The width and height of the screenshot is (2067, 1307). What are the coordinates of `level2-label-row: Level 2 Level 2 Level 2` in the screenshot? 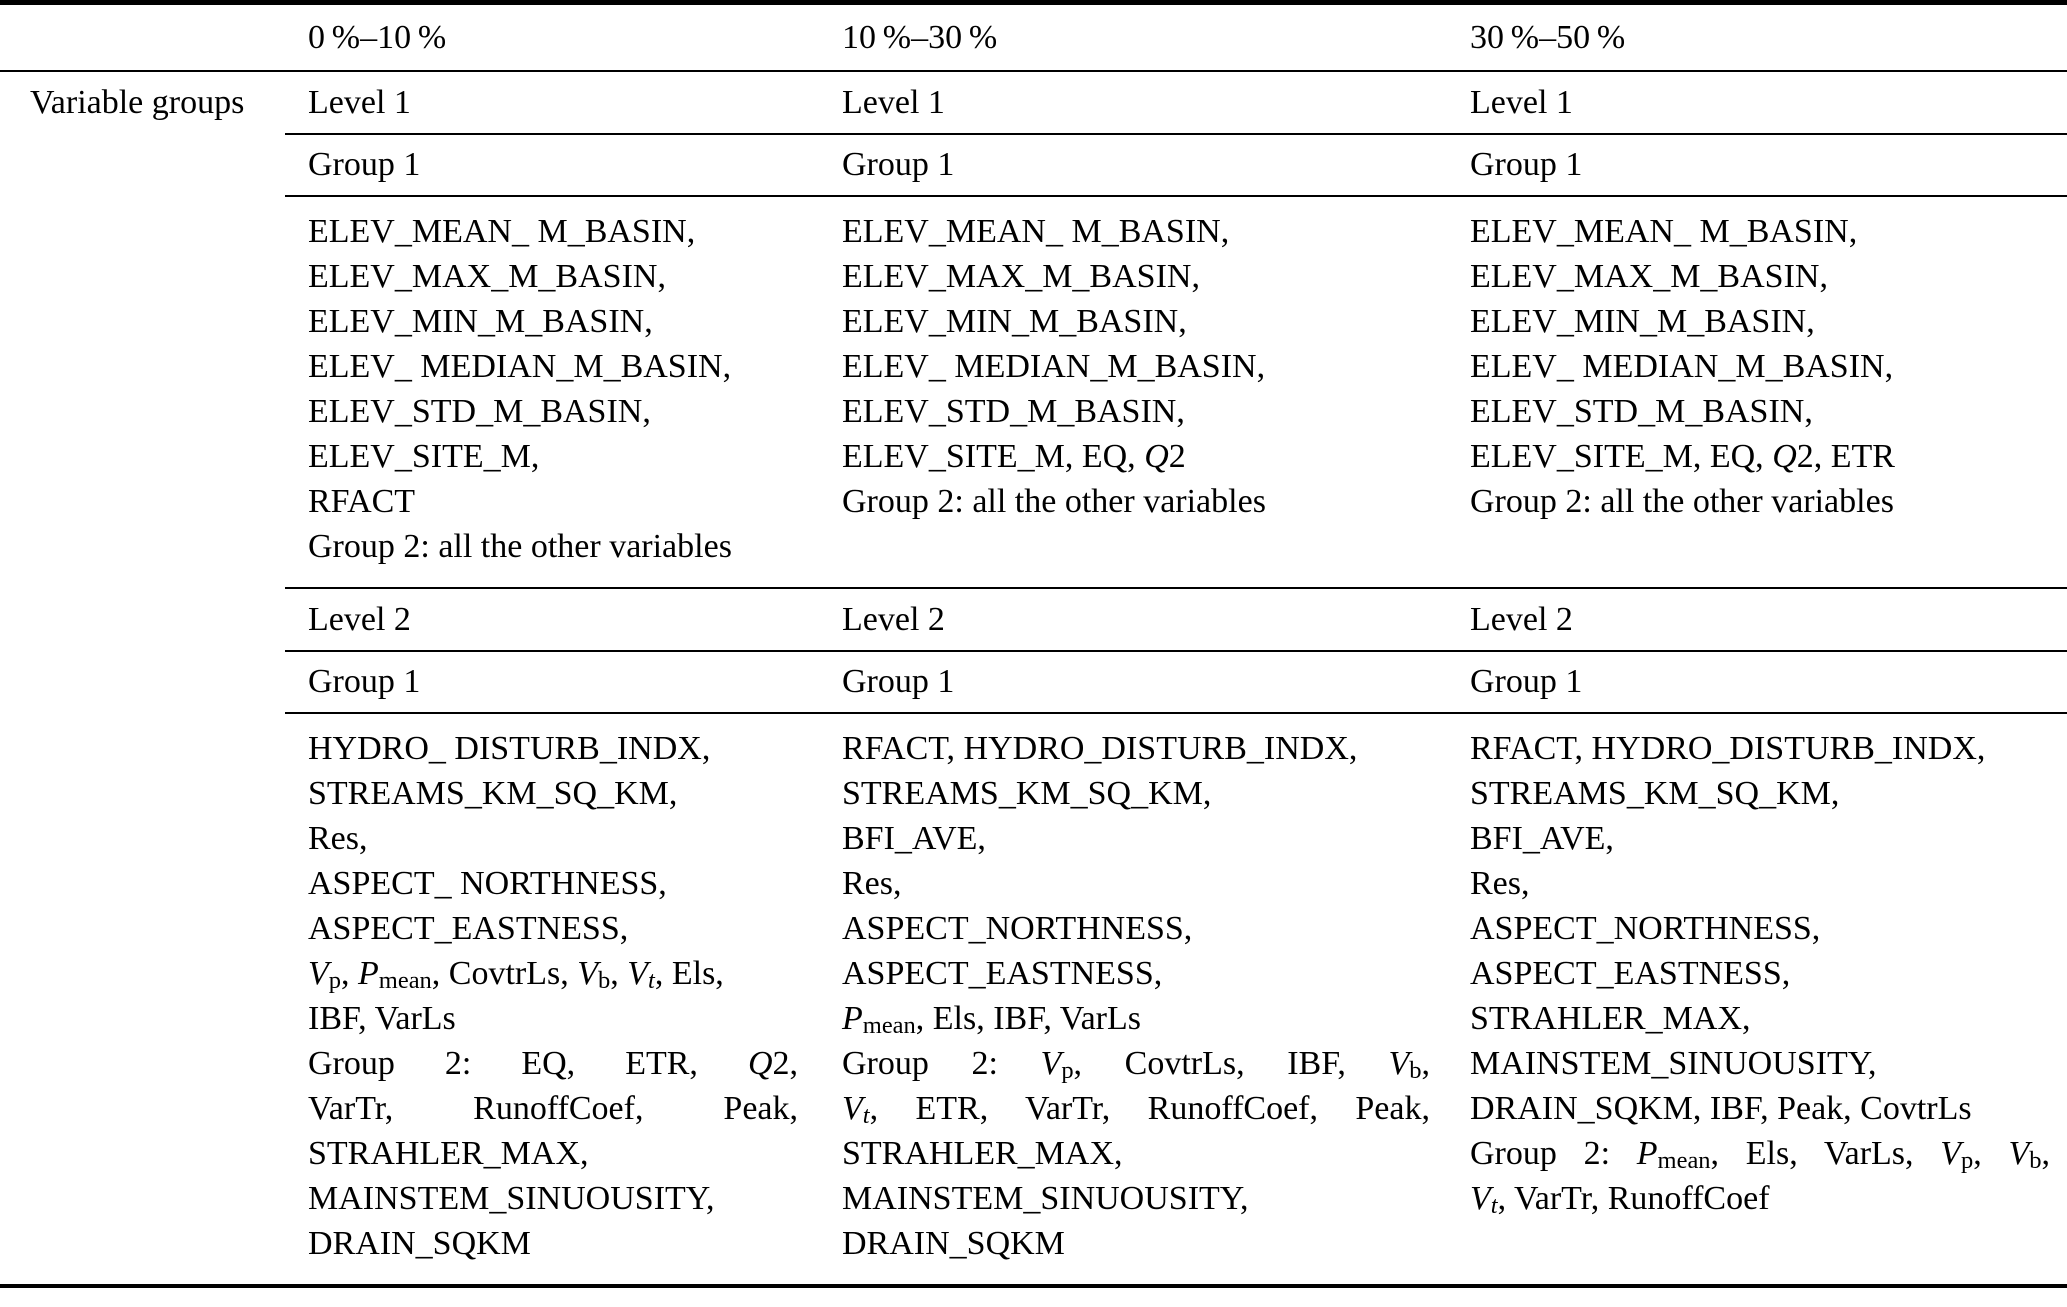 It's located at (1176, 620).